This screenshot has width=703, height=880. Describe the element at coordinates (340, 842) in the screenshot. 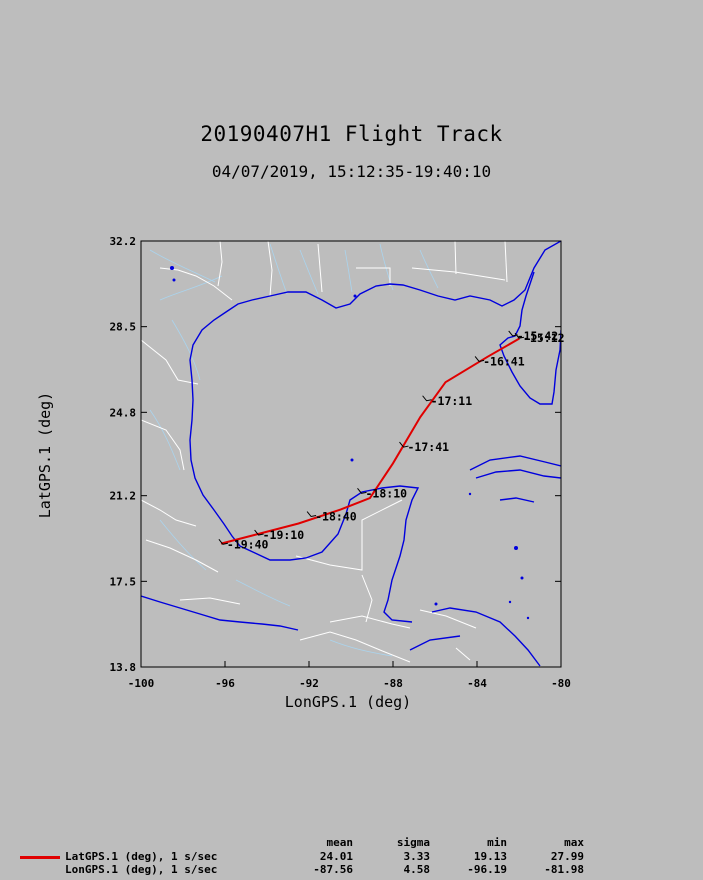

I see `stats-header-mean: mean` at that location.